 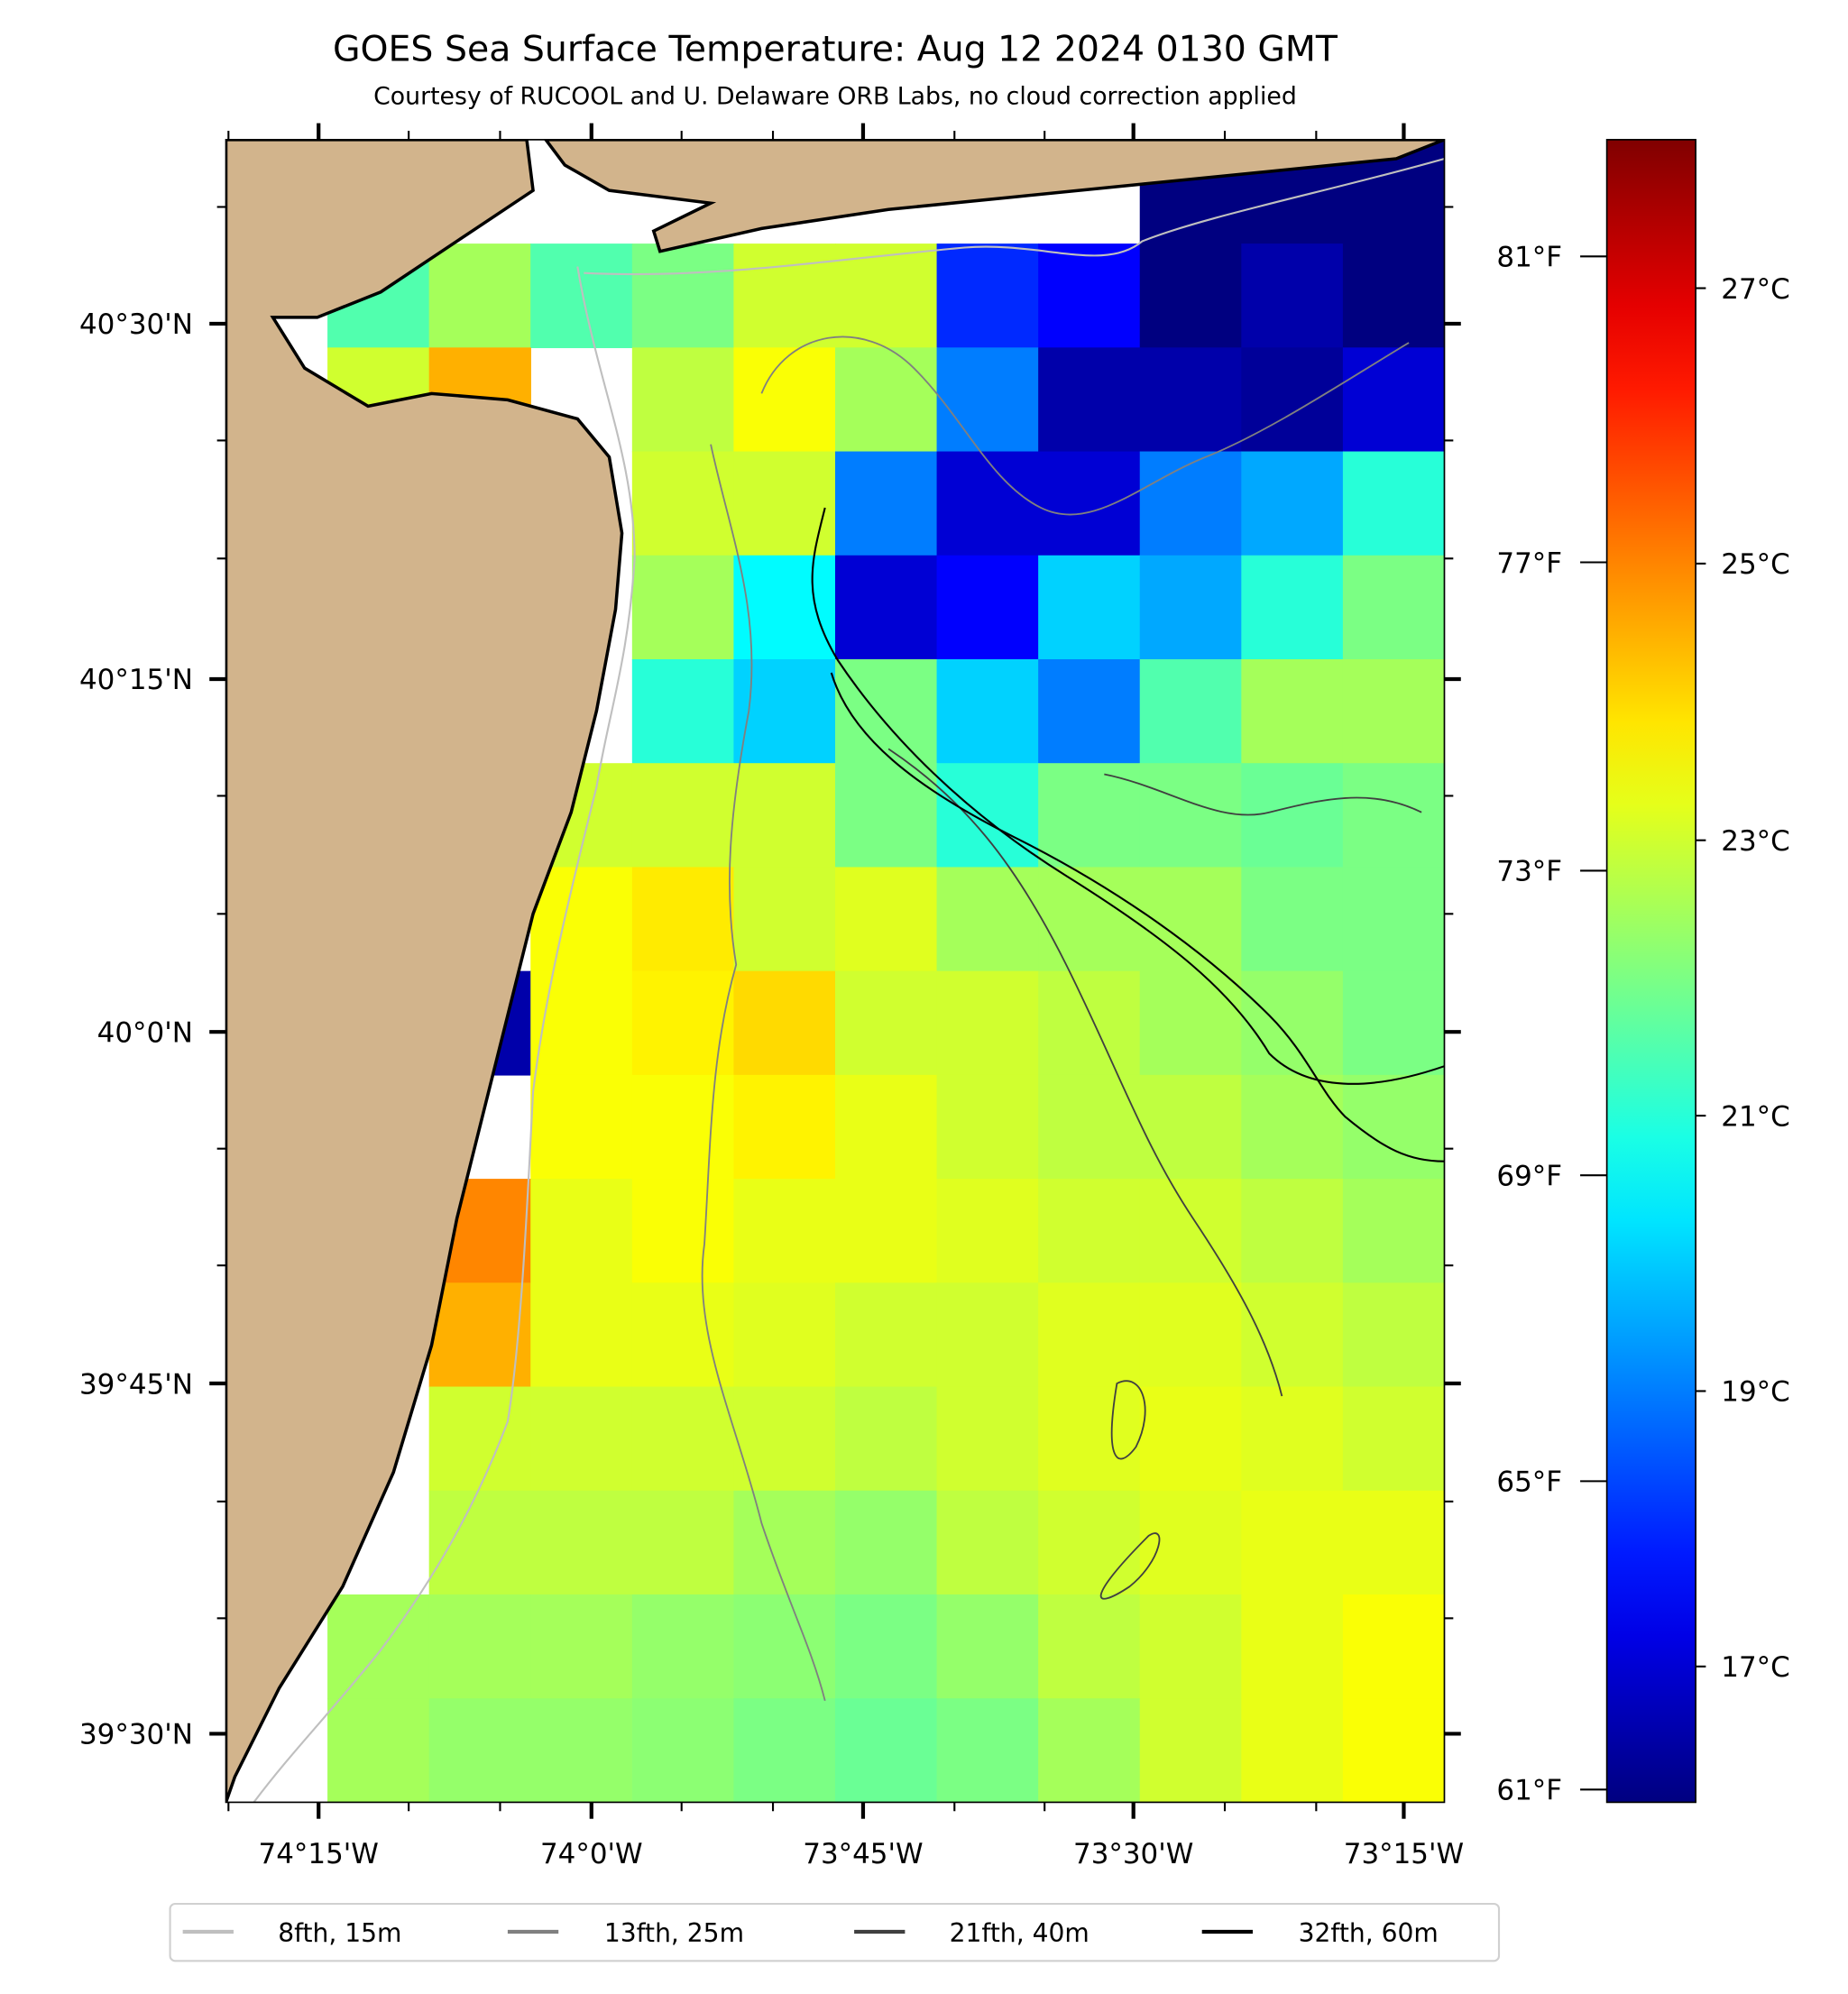 I want to click on fahrenheit-labels: 81°F 77°F 73°F 69°F 65°F 61°F, so click(x=1529, y=1024).